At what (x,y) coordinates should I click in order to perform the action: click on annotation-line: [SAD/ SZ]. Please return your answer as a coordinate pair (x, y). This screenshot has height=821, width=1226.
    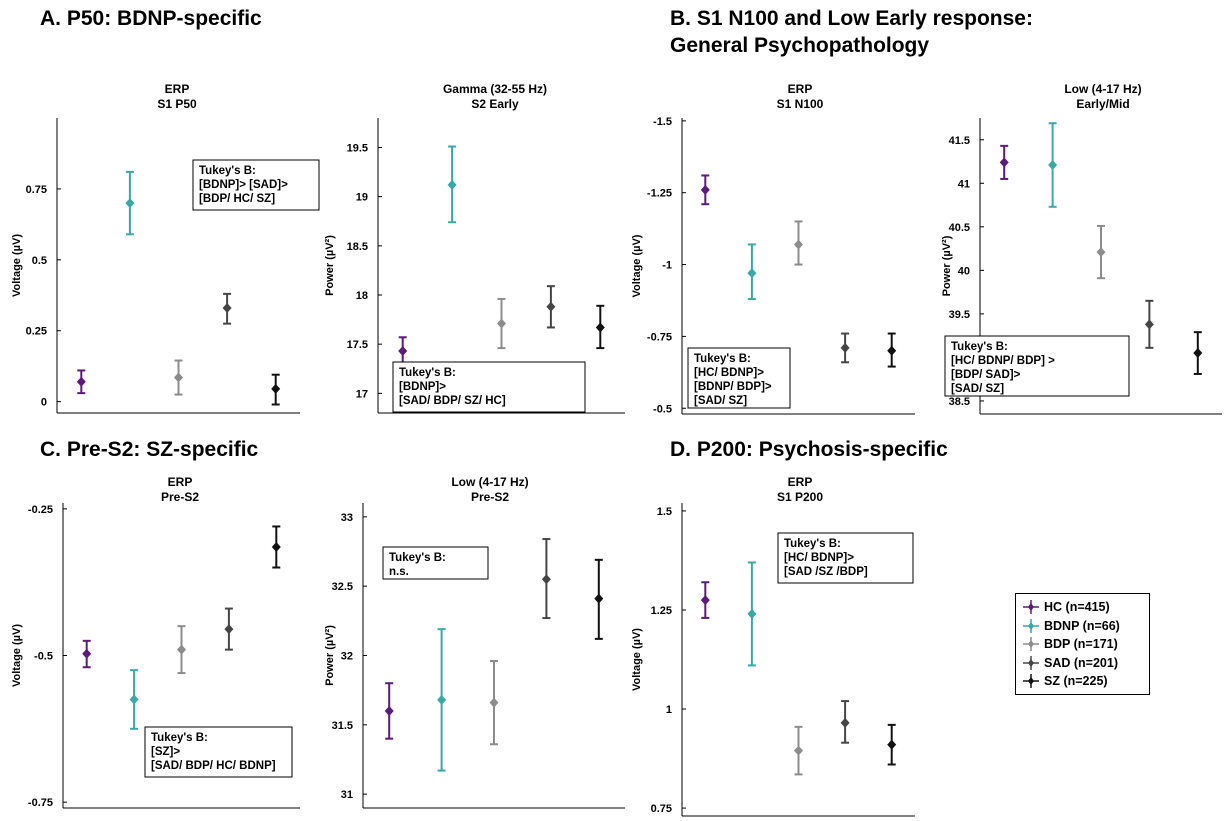
    Looking at the image, I should click on (720, 401).